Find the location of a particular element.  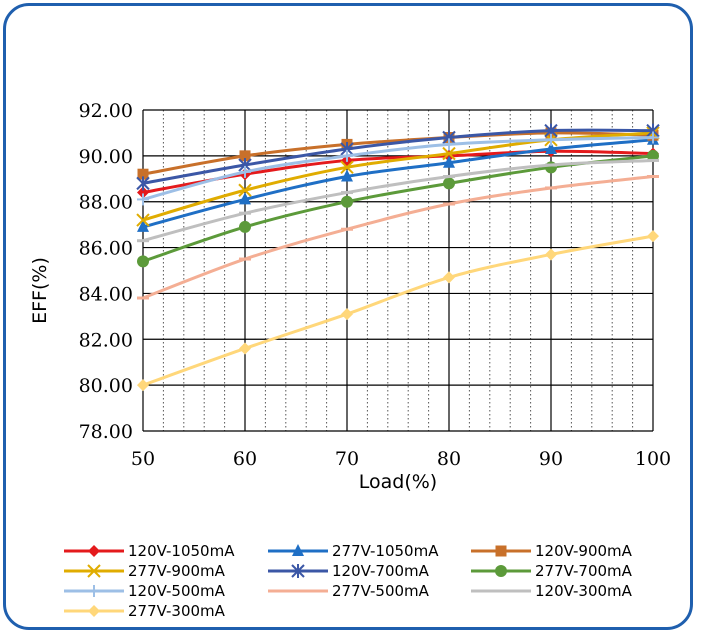

legend-item: 120V-500mA is located at coordinates (145, 591).